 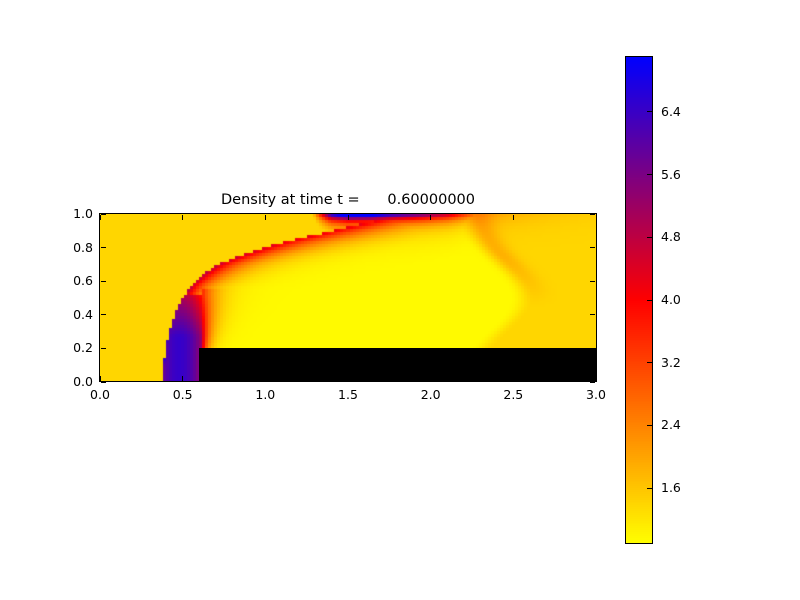 I want to click on plot-title: Density at time t = 0.60000000, so click(x=348, y=200).